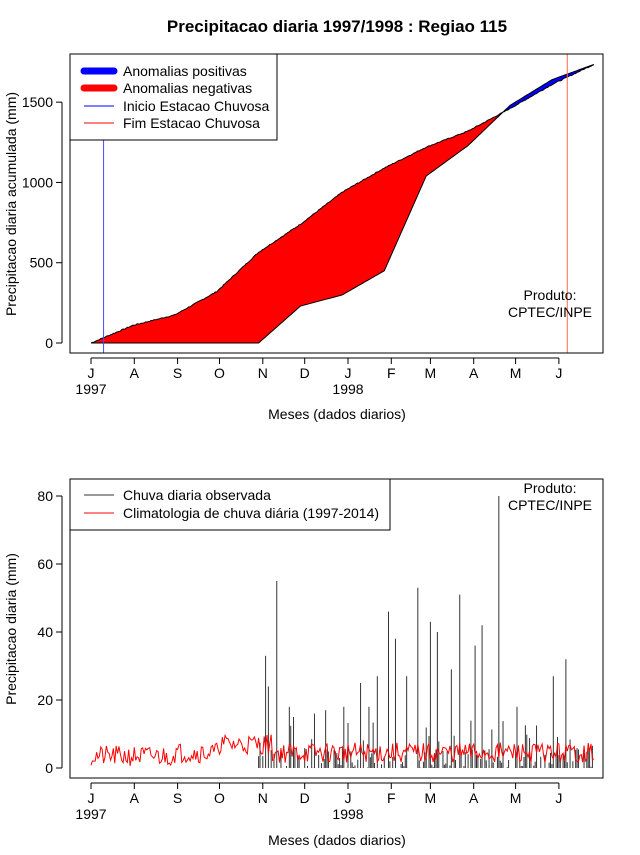 Image resolution: width=640 pixels, height=855 pixels. Describe the element at coordinates (45, 496) in the screenshot. I see `y-tick-label: 80` at that location.